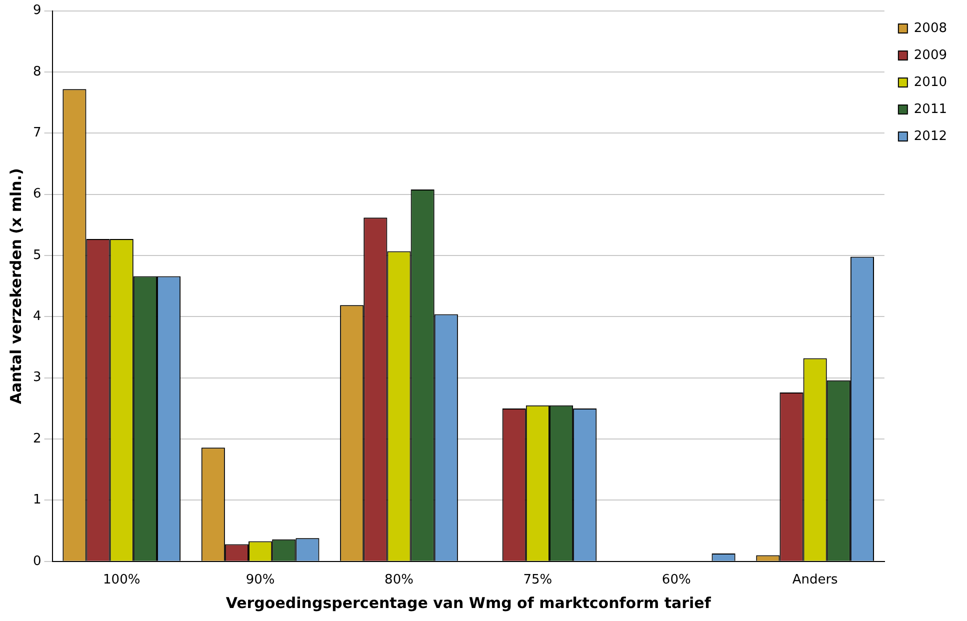 The image size is (967, 621). I want to click on y-axis-title: Aantal verzekerden (x mln.), so click(15, 286).